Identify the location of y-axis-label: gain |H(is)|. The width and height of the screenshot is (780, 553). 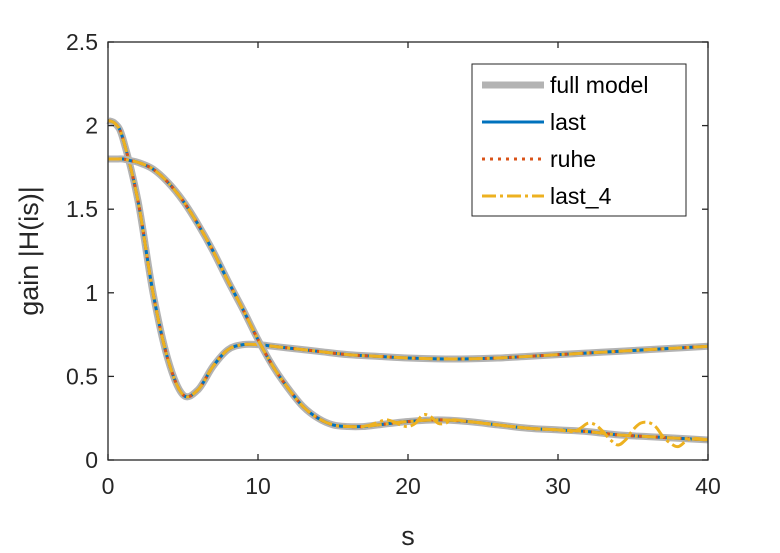
(29, 251).